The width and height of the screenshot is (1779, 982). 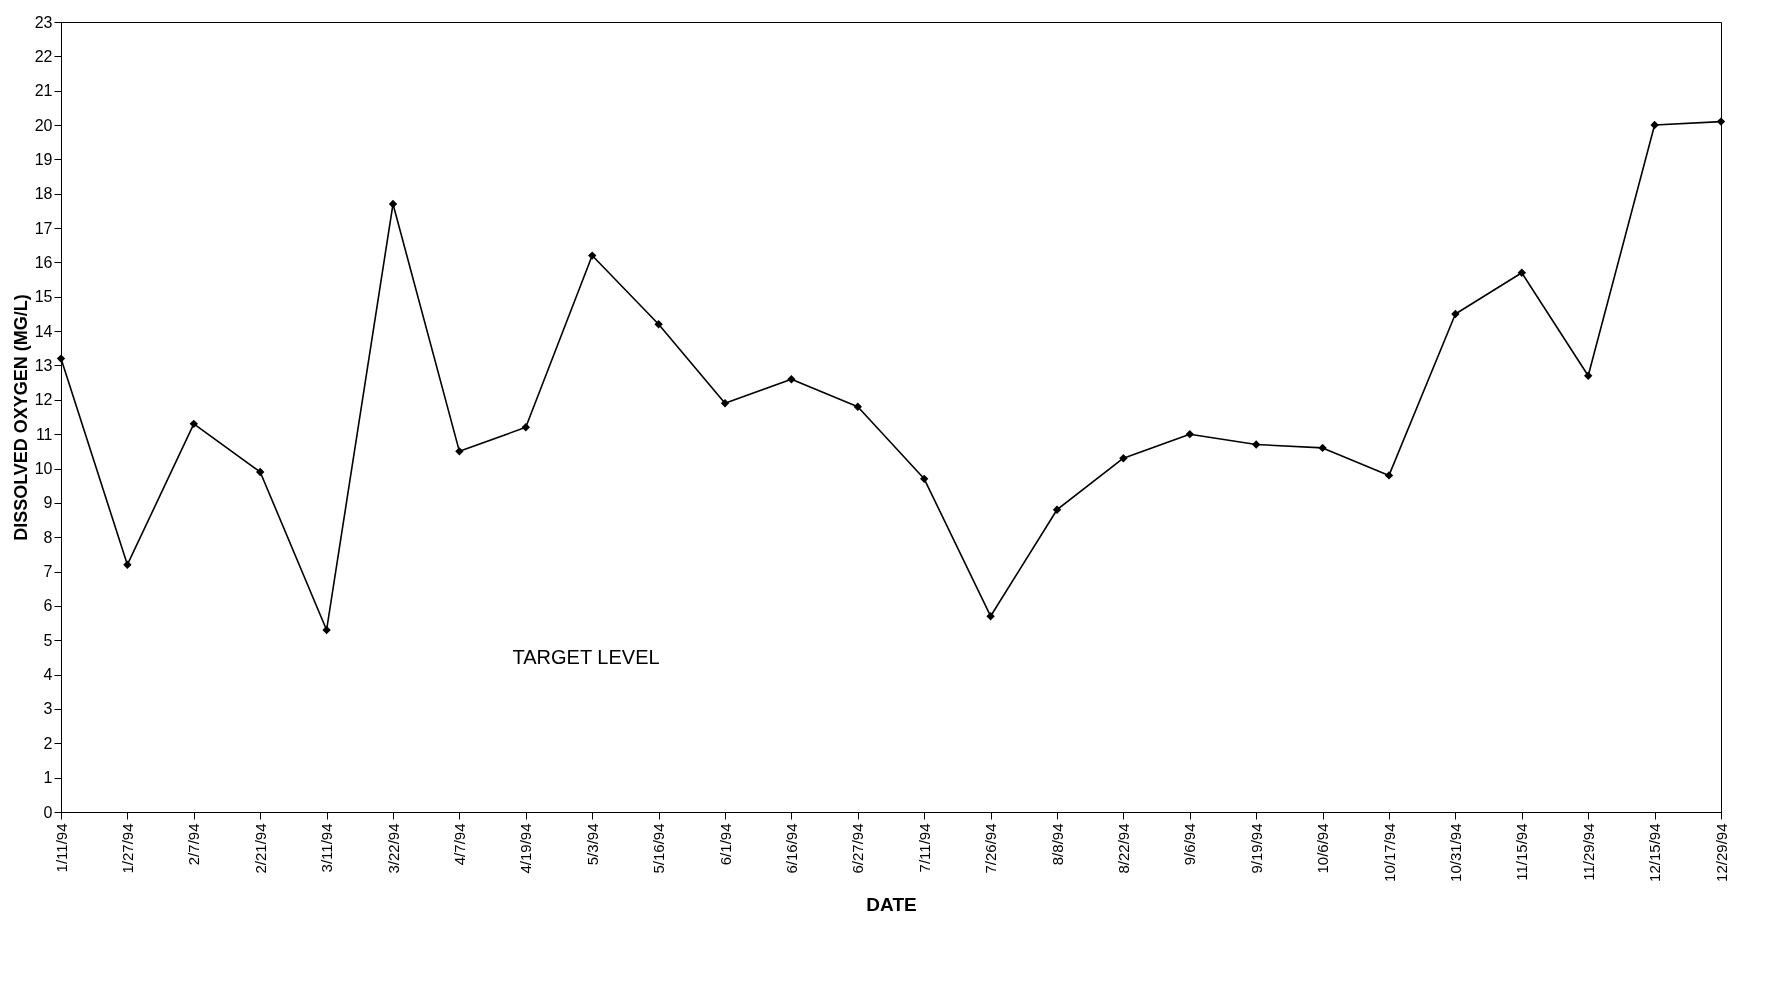 What do you see at coordinates (260, 848) in the screenshot?
I see `x-tick-label: 2/21/94` at bounding box center [260, 848].